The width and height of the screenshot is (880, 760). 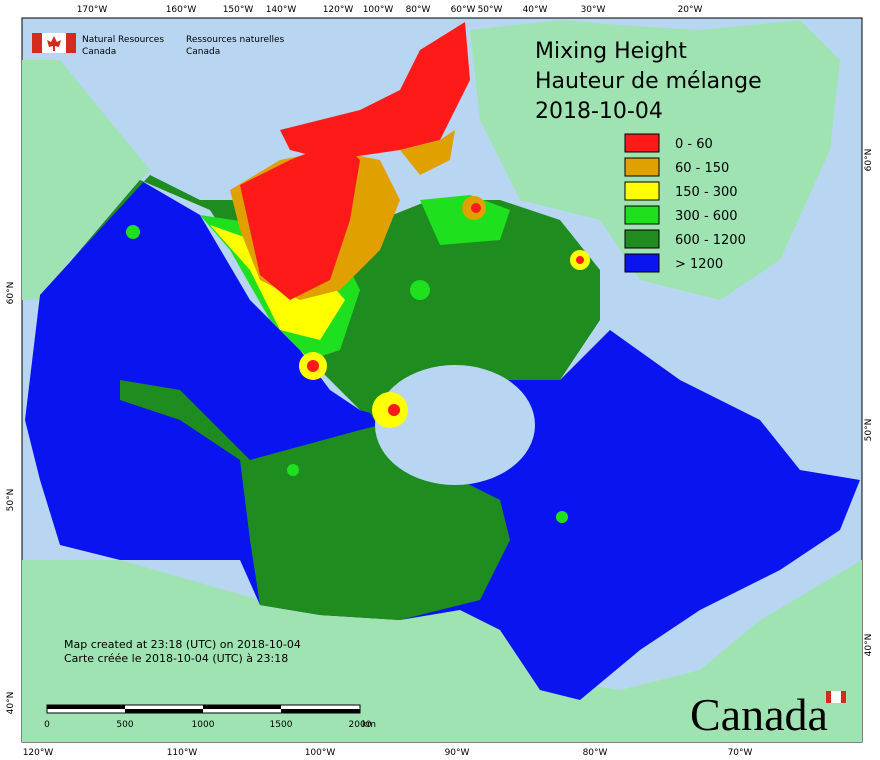 I want to click on scale-label: 0, so click(x=47, y=725).